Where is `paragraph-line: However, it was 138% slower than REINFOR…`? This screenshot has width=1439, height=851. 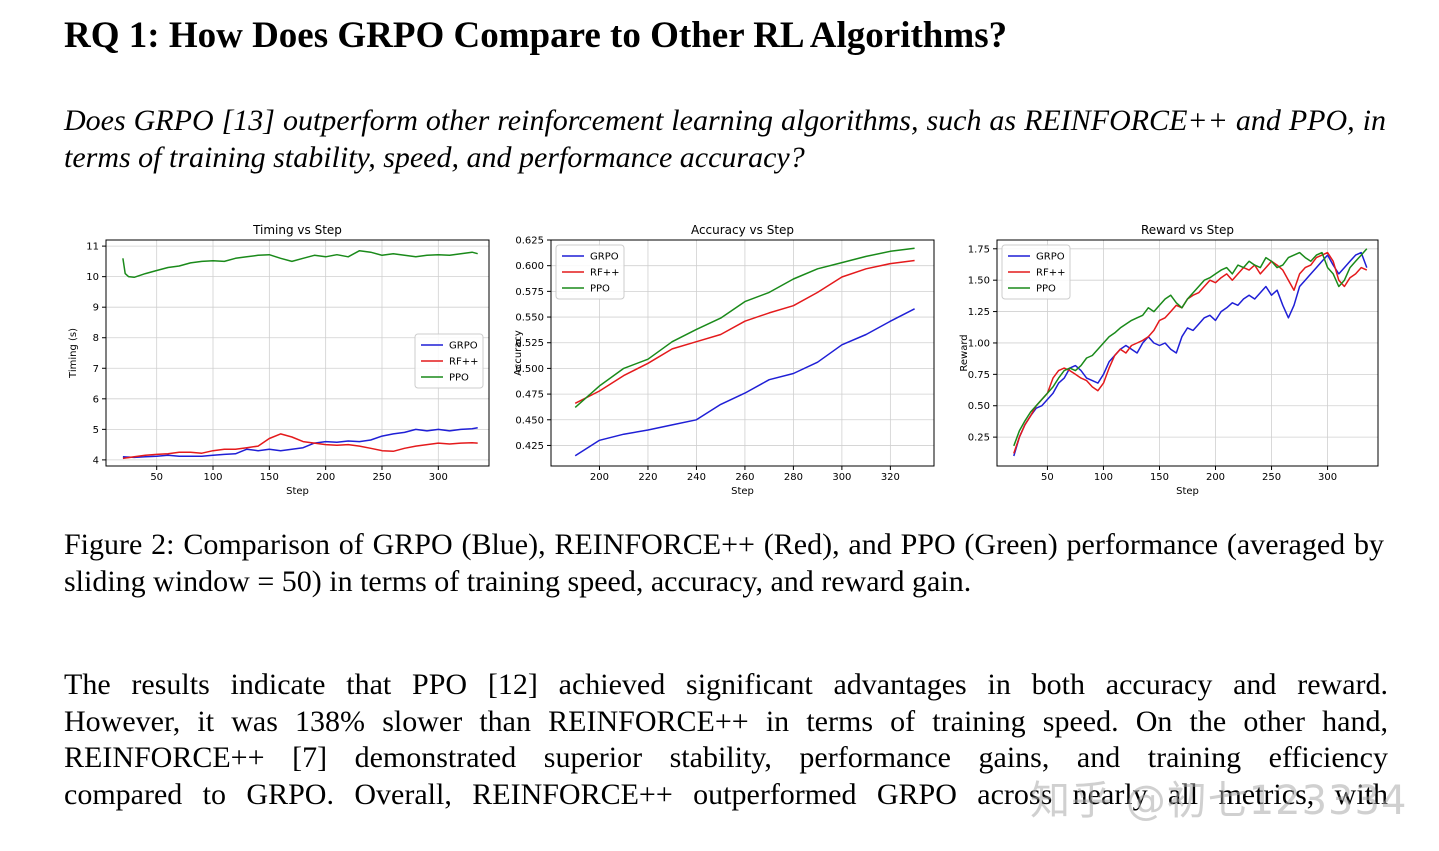
paragraph-line: However, it was 138% slower than REINFOR… is located at coordinates (726, 721).